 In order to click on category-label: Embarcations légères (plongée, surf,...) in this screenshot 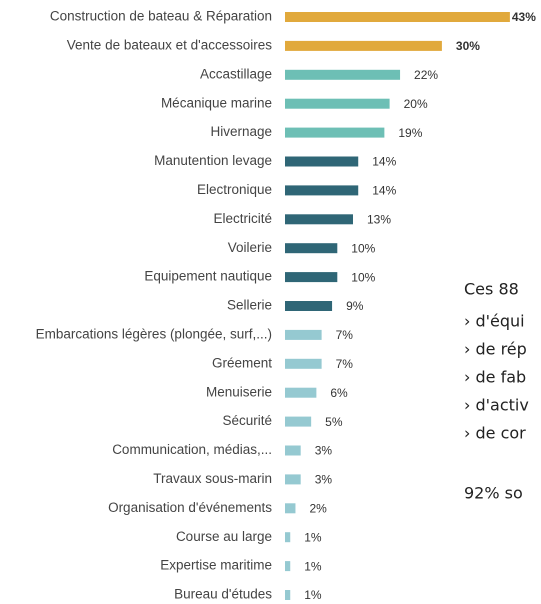, I will do `click(154, 333)`.